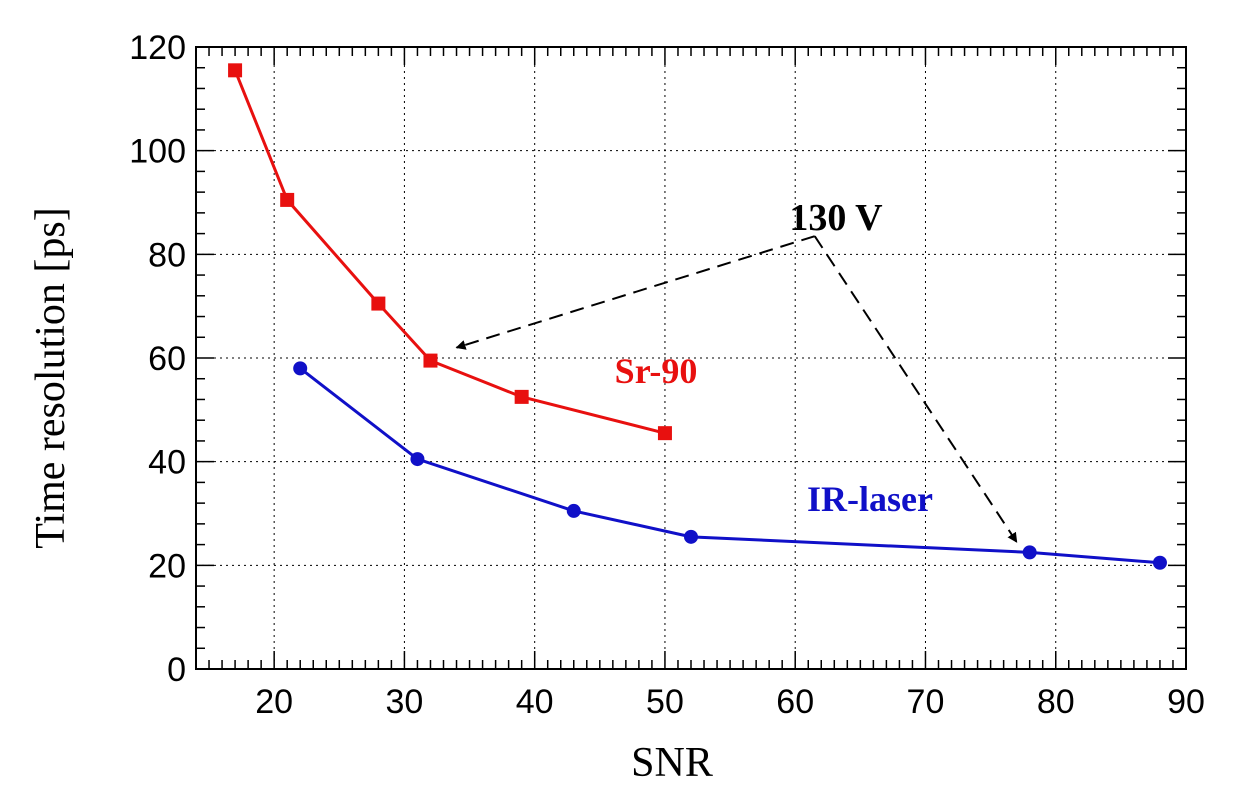 Image resolution: width=1251 pixels, height=799 pixels. Describe the element at coordinates (167, 463) in the screenshot. I see `y-tick-label: 40` at that location.